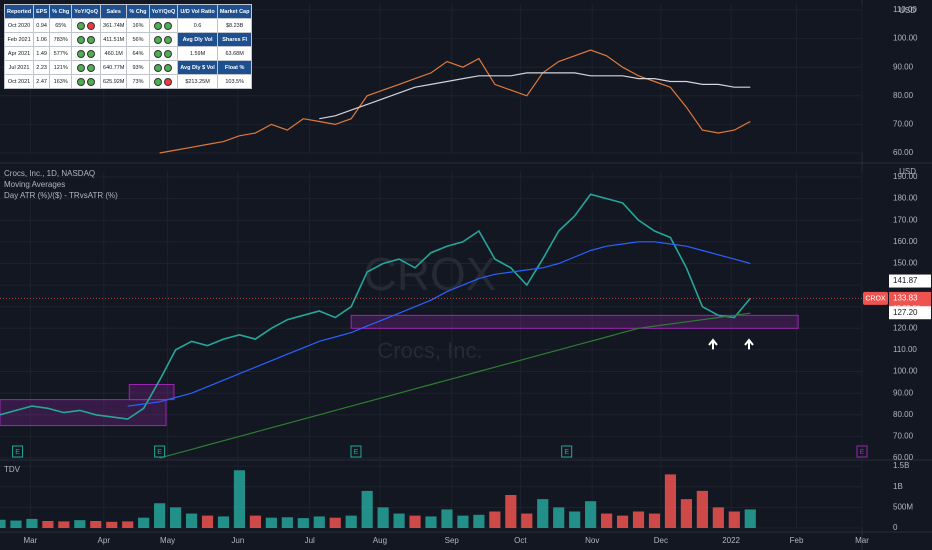  What do you see at coordinates (380, 540) in the screenshot?
I see `x-tick-label: Aug` at bounding box center [380, 540].